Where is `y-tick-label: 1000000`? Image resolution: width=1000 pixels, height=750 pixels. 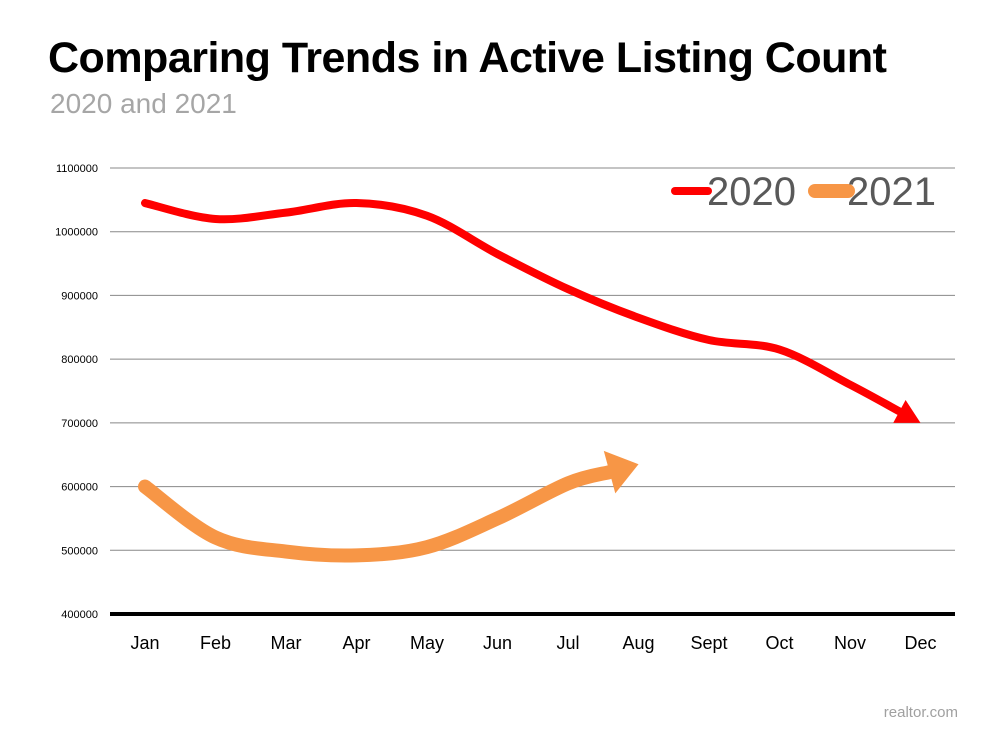 y-tick-label: 1000000 is located at coordinates (76, 233).